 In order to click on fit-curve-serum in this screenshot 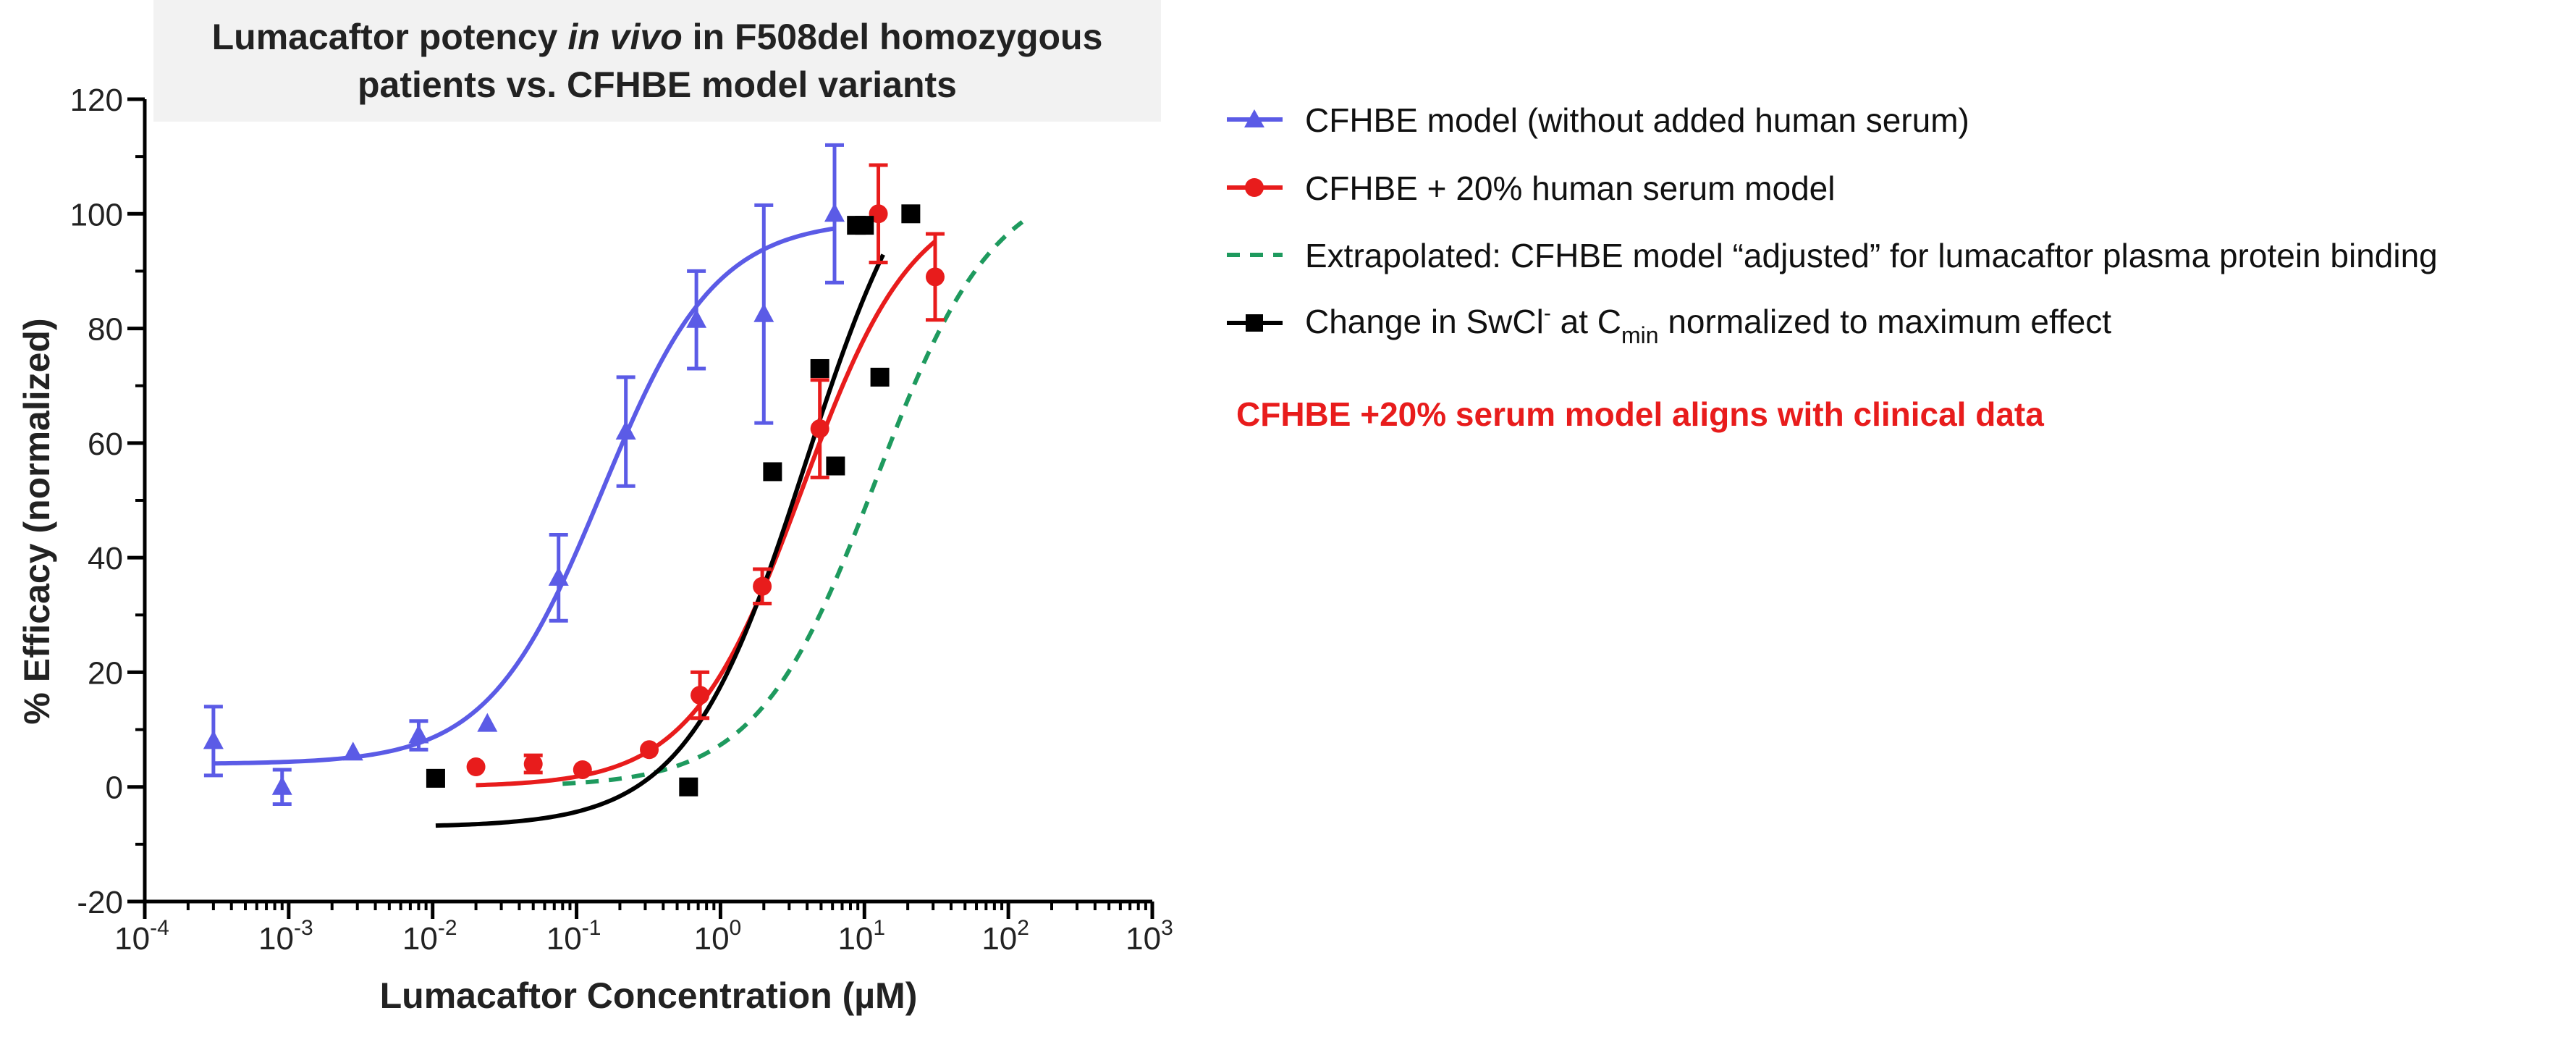, I will do `click(706, 514)`.